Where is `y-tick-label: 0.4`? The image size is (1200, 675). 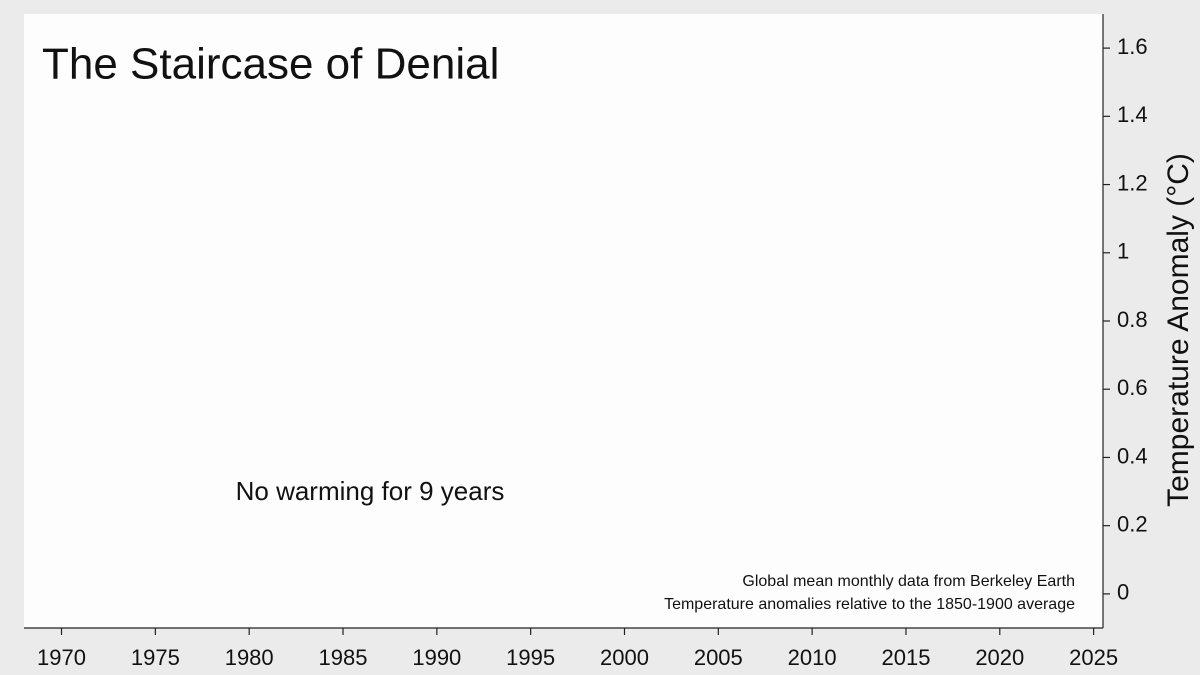 y-tick-label: 0.4 is located at coordinates (1132, 455).